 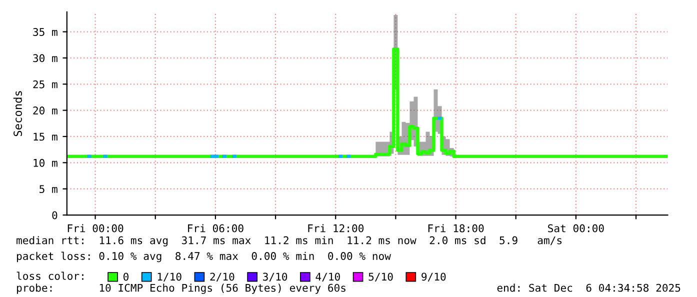 What do you see at coordinates (49, 189) in the screenshot?
I see `y-tick-label: 5 m` at bounding box center [49, 189].